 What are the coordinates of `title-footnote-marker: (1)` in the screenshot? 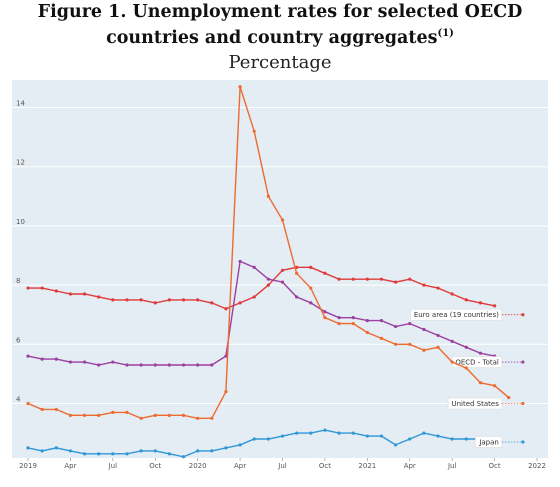 It's located at (445, 33).